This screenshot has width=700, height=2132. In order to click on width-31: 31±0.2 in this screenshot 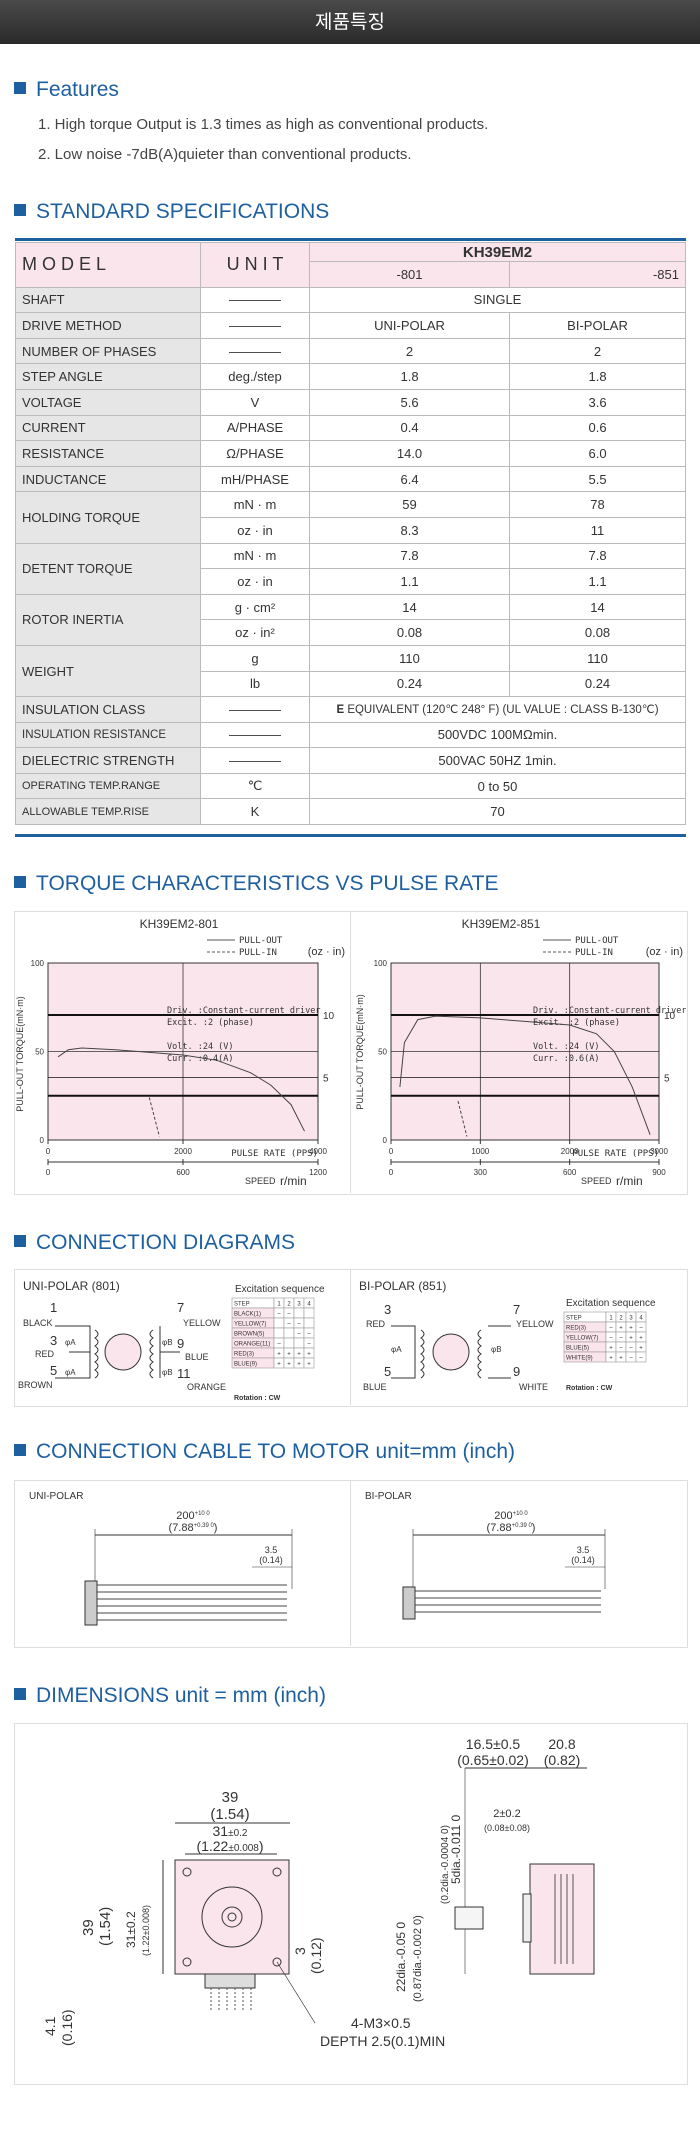, I will do `click(230, 1831)`.